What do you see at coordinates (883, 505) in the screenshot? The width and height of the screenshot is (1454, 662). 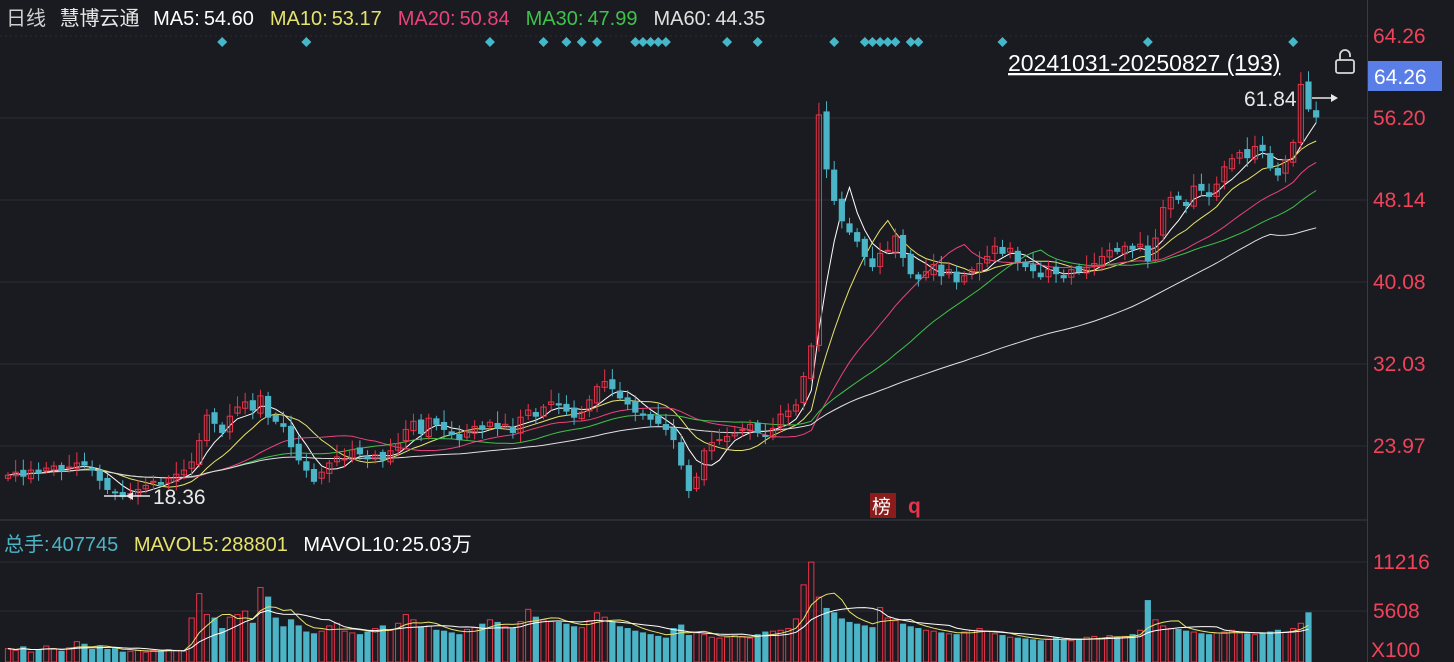 I see `bang-badge: 榜` at bounding box center [883, 505].